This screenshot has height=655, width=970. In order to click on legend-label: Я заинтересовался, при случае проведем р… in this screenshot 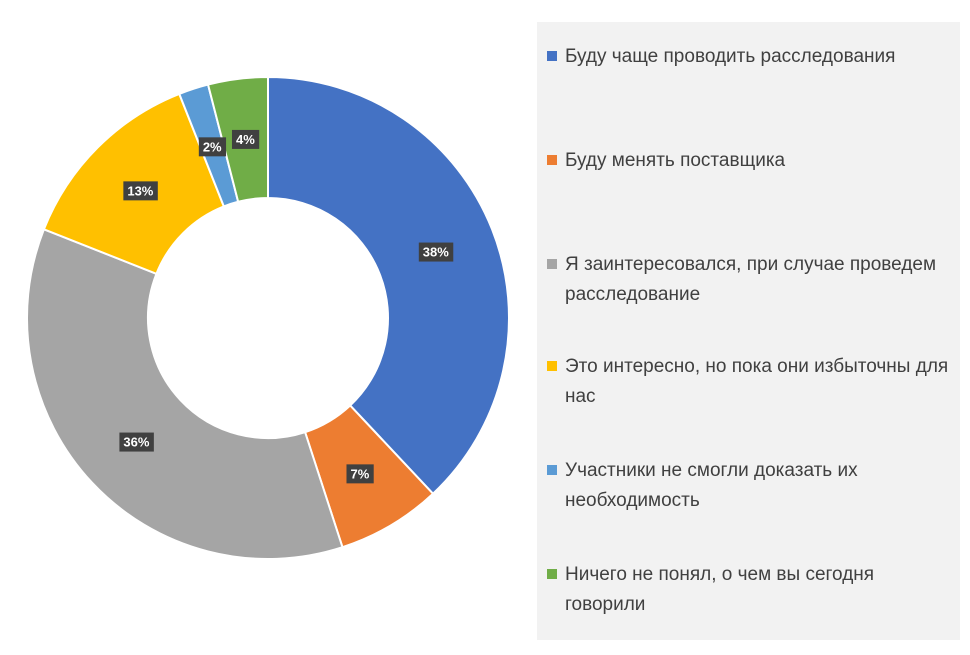, I will do `click(751, 279)`.